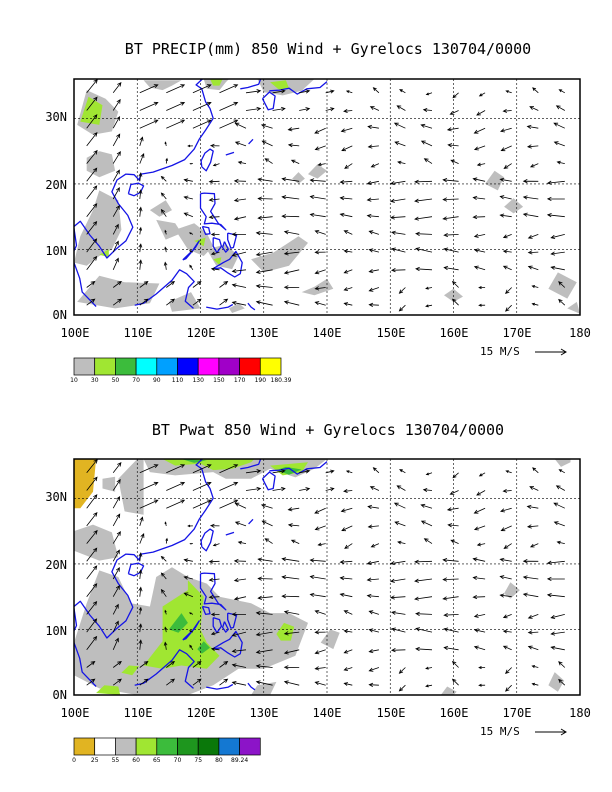 The image size is (612, 792). What do you see at coordinates (56, 251) in the screenshot?
I see `precip-lat-label-10: 10N` at bounding box center [56, 251].